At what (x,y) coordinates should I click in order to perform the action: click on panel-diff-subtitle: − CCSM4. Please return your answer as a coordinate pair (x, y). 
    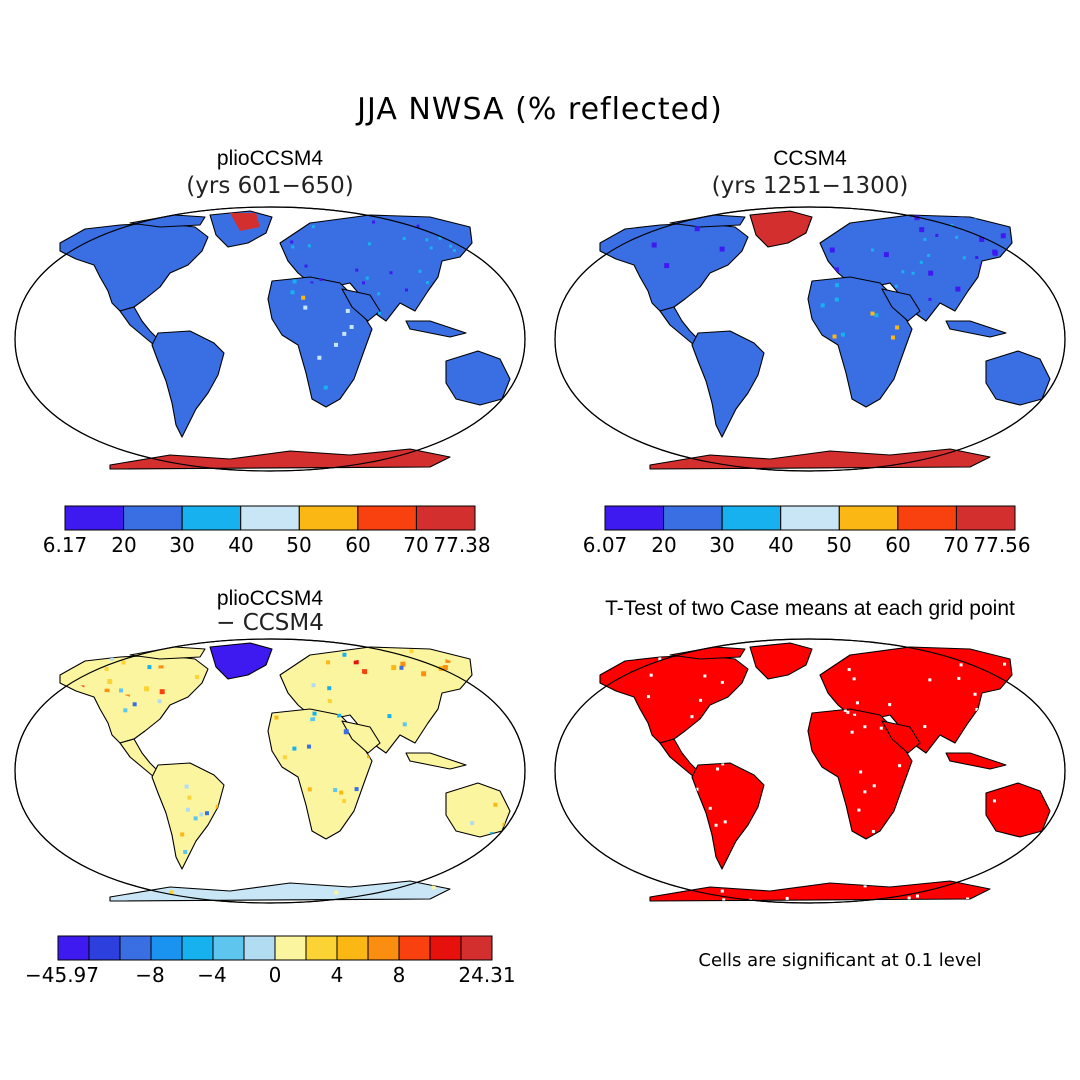
    Looking at the image, I should click on (270, 623).